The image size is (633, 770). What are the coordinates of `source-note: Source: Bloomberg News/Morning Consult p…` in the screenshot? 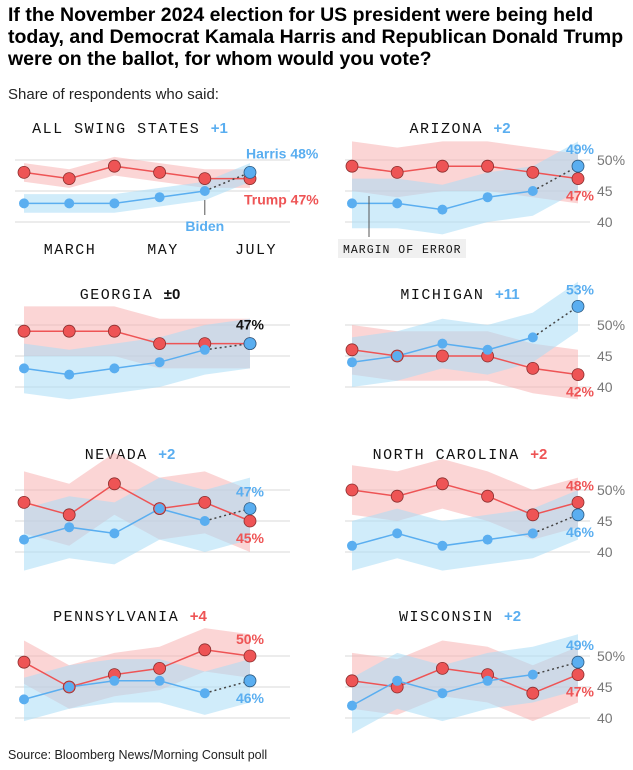 It's located at (138, 755).